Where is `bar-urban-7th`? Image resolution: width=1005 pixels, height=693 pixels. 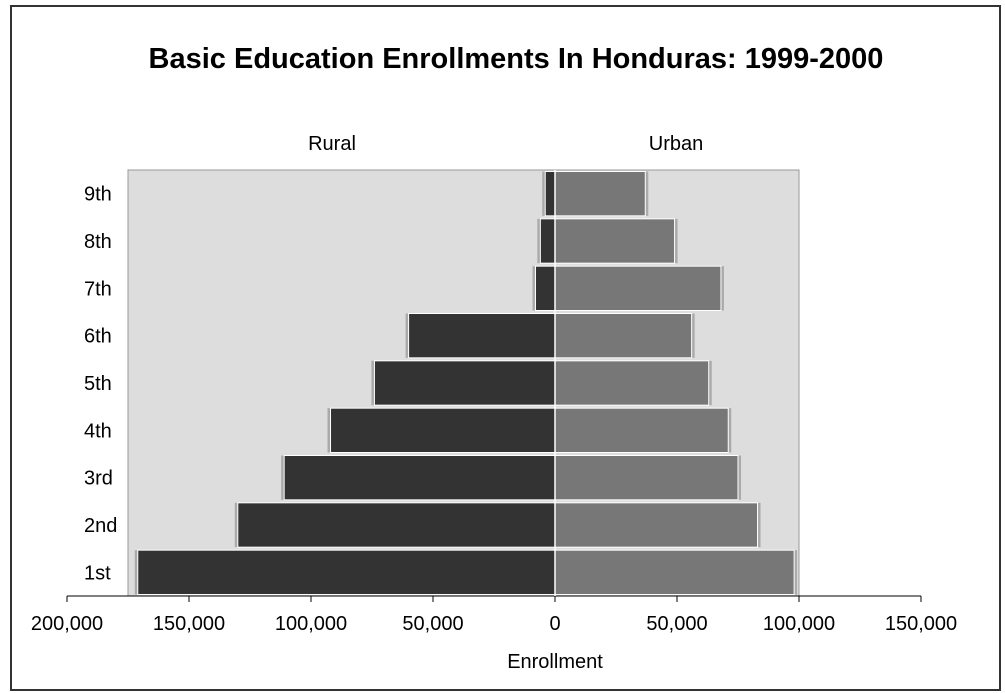 bar-urban-7th is located at coordinates (638, 288).